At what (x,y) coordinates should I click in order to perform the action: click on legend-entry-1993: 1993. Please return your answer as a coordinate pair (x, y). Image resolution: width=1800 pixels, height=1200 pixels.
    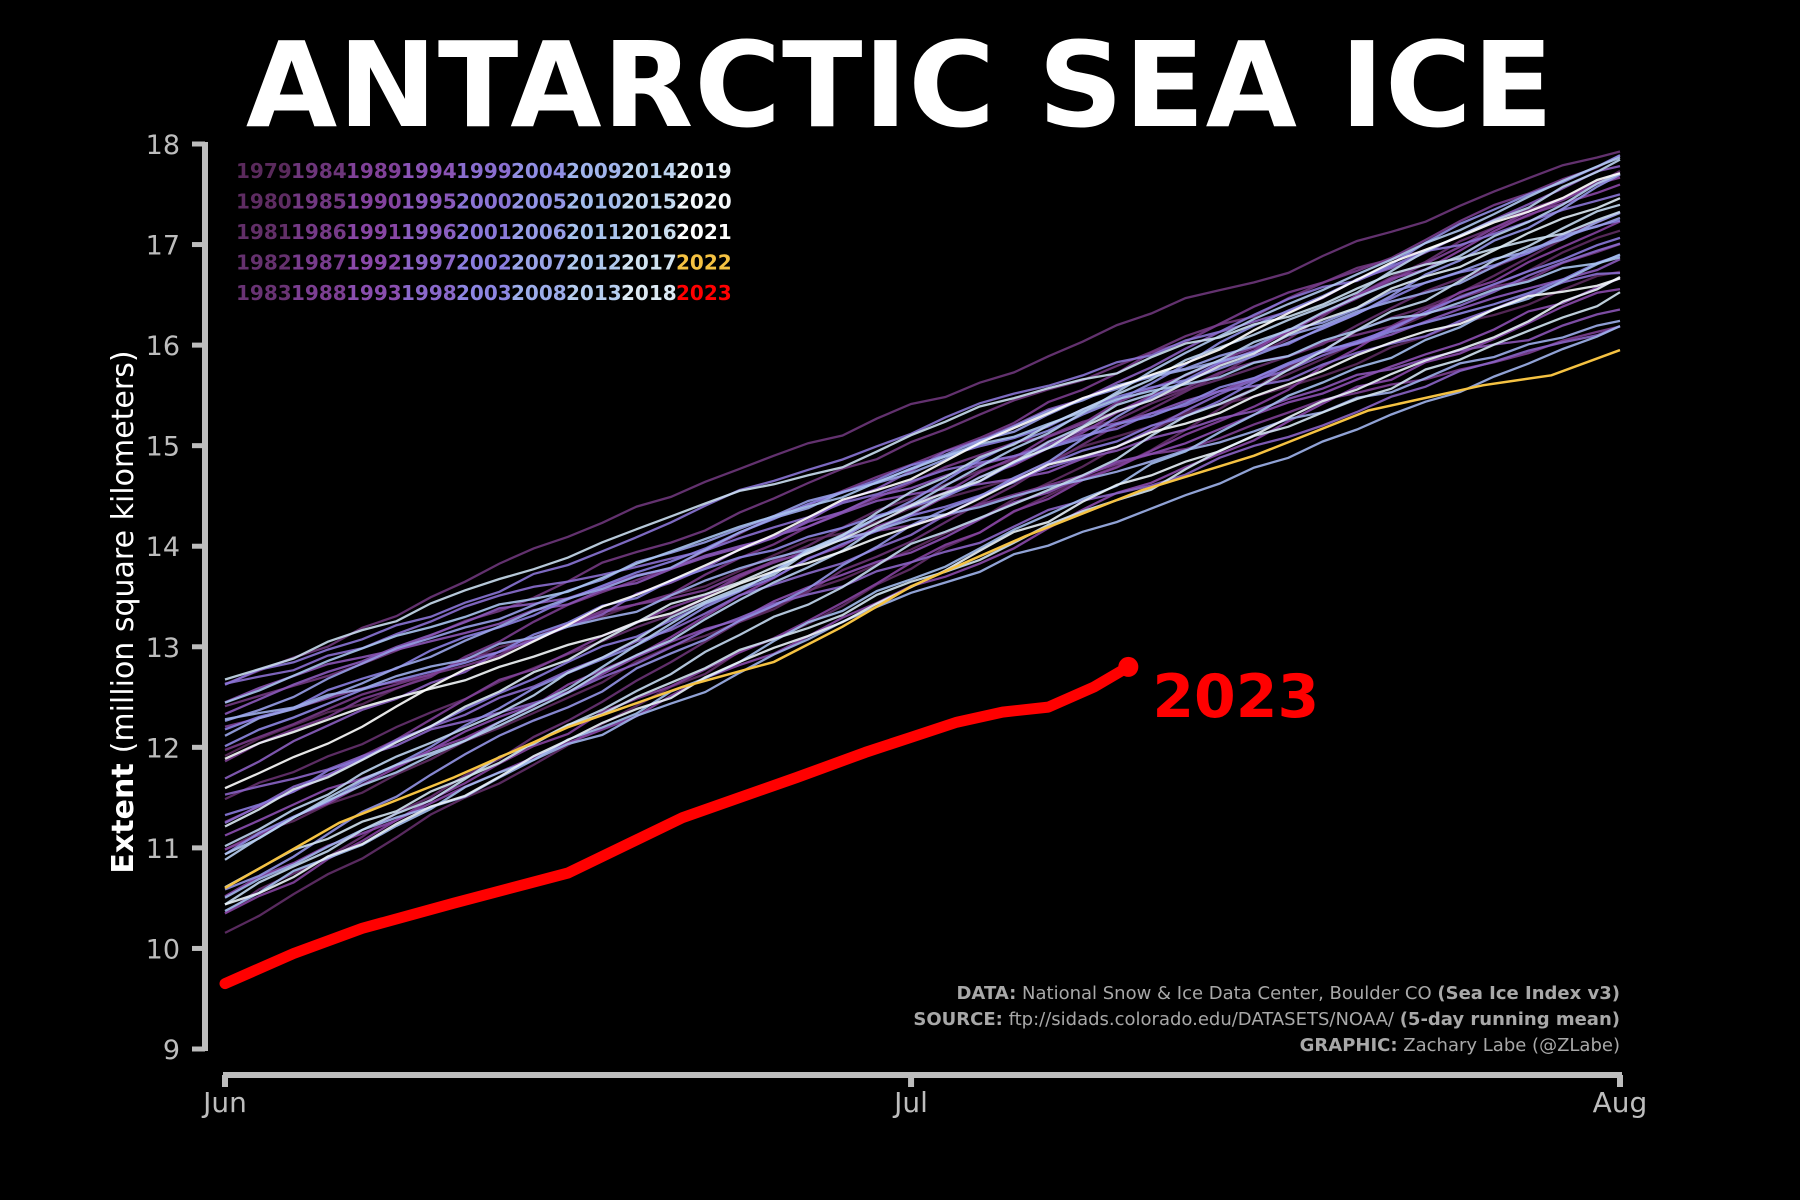
    Looking at the image, I should click on (374, 293).